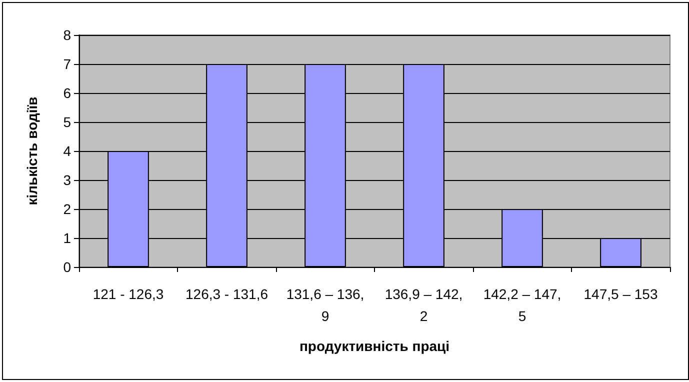 The height and width of the screenshot is (382, 689). I want to click on y-axis-title: кількість водіїв, so click(32, 151).